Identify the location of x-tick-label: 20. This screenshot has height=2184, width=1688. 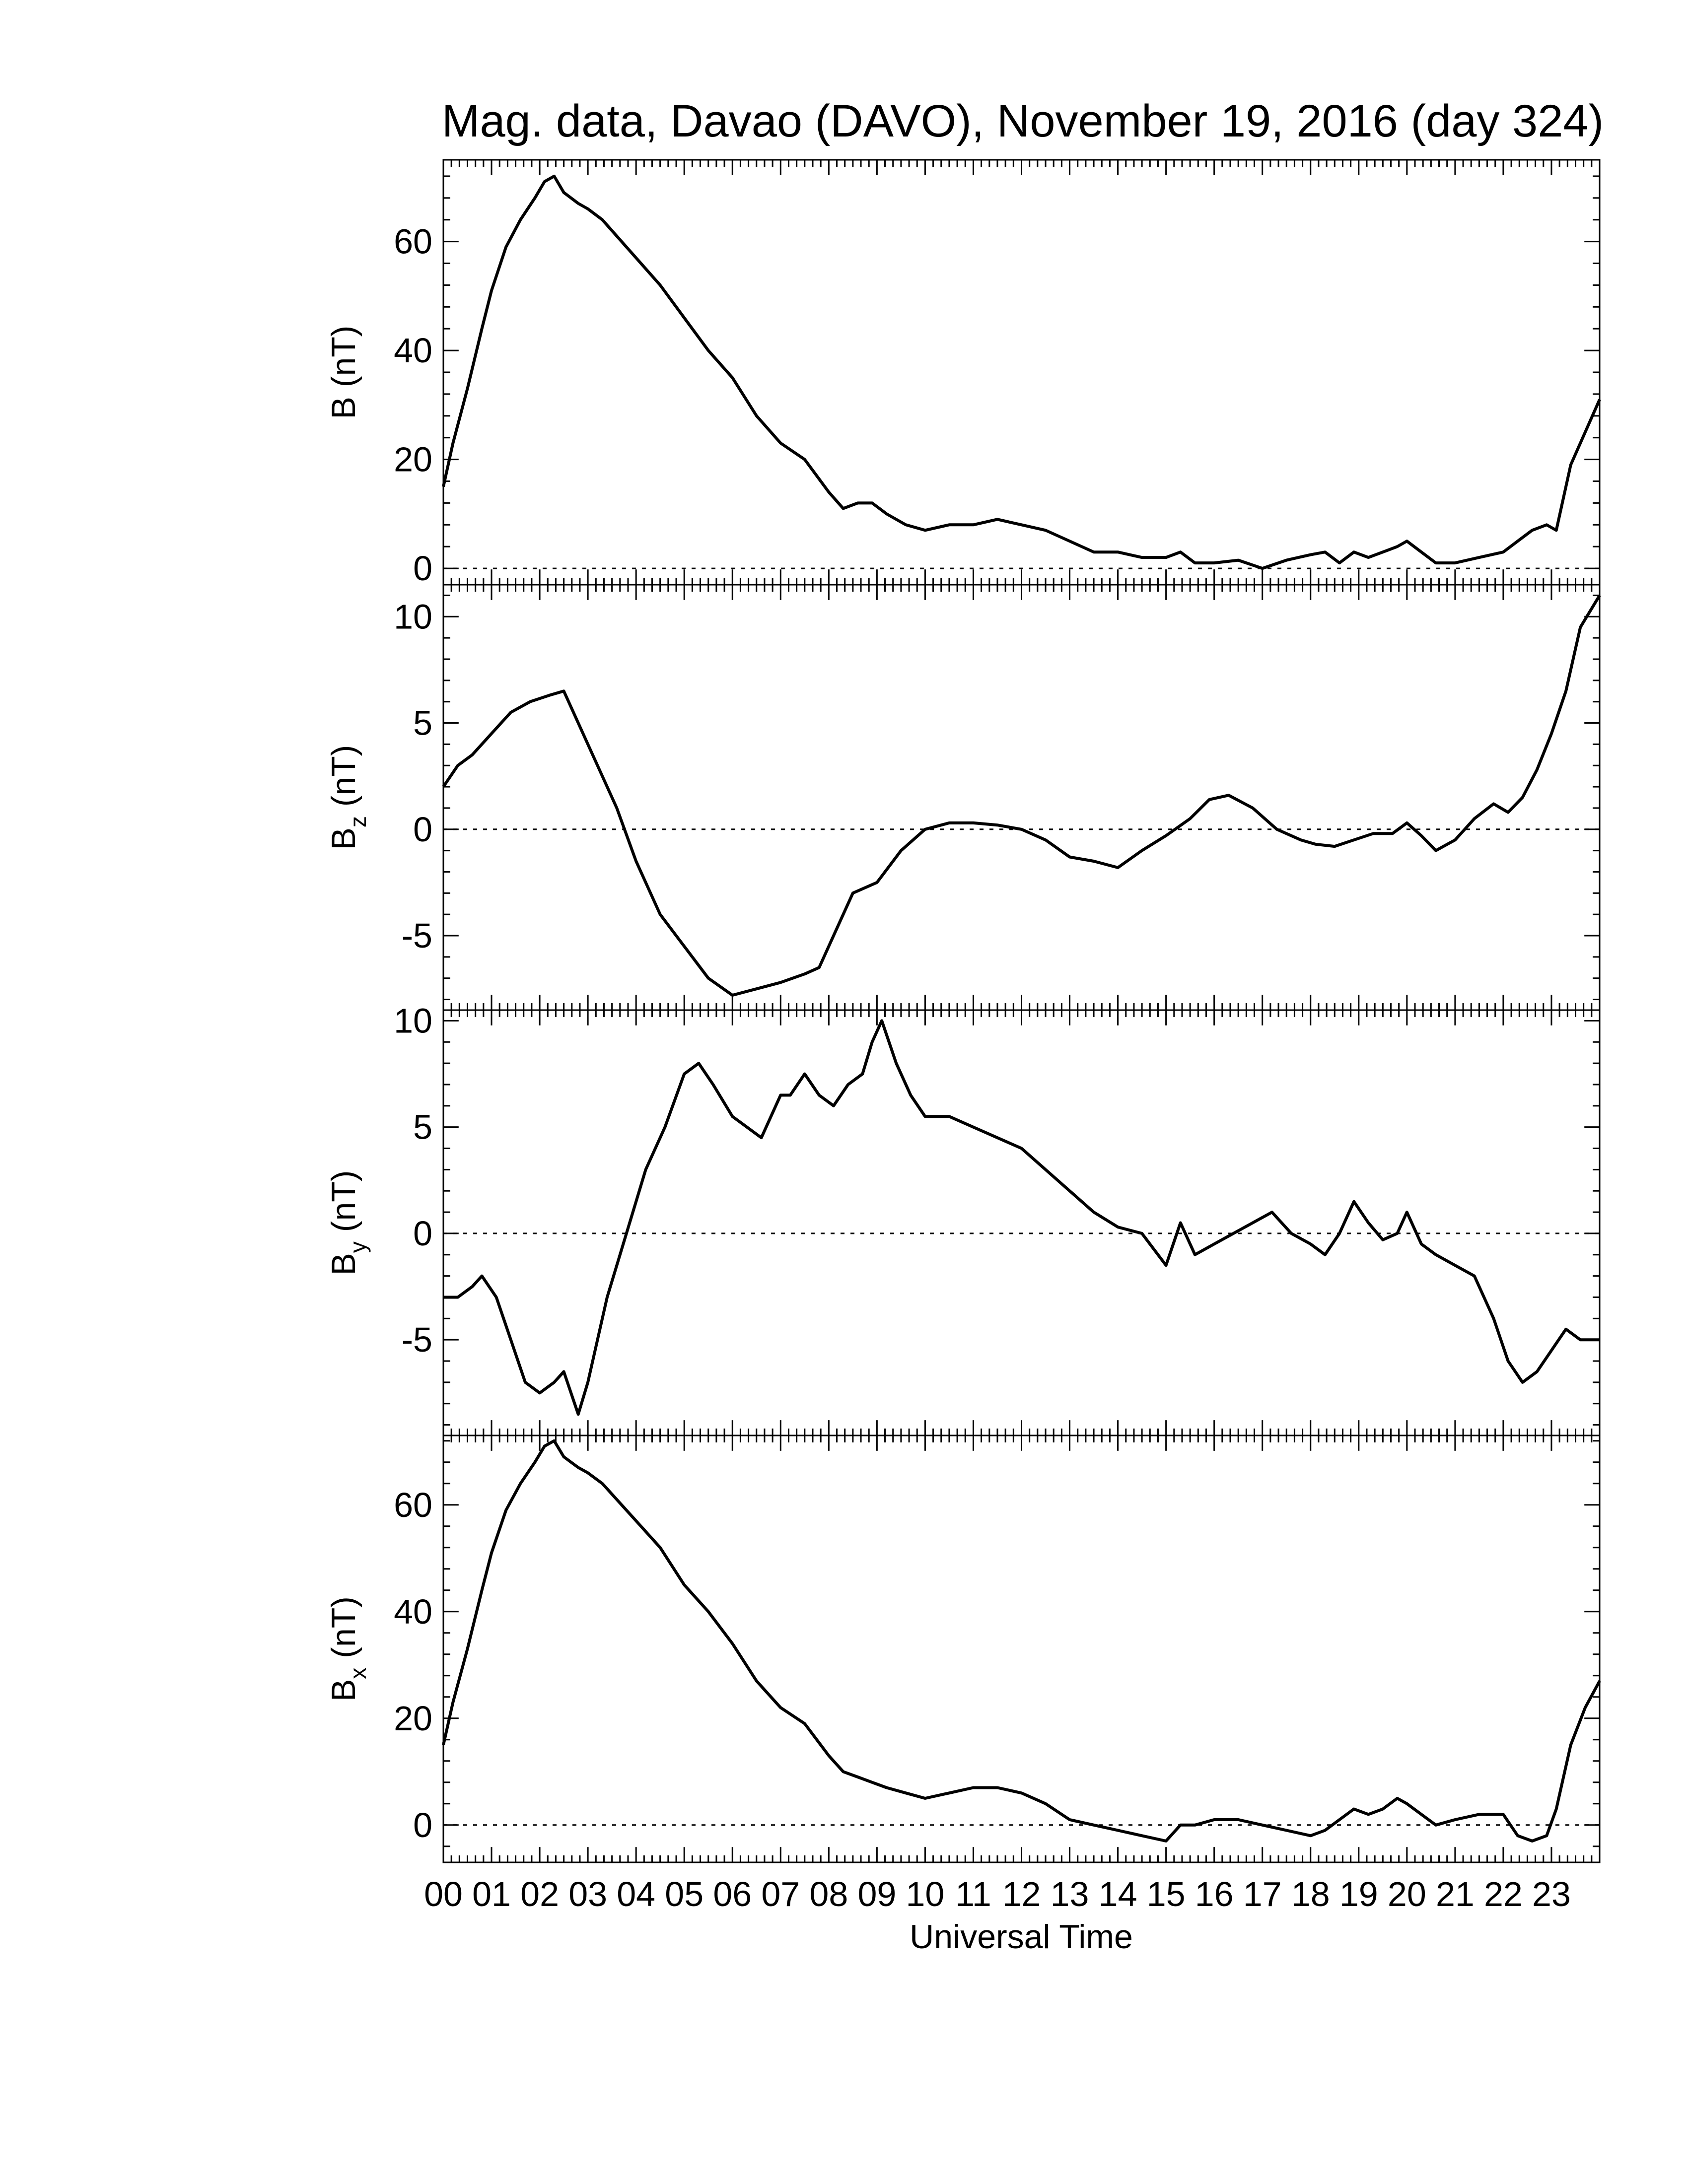
(1407, 1894).